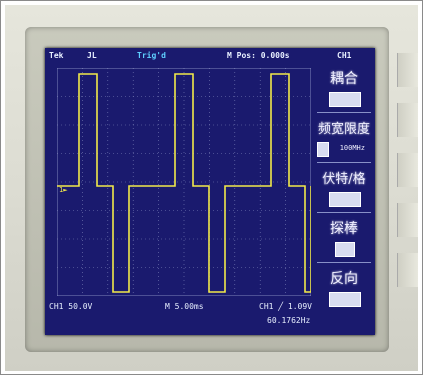 The image size is (423, 375). I want to click on bandwidth-value: 100MHz, so click(352, 148).